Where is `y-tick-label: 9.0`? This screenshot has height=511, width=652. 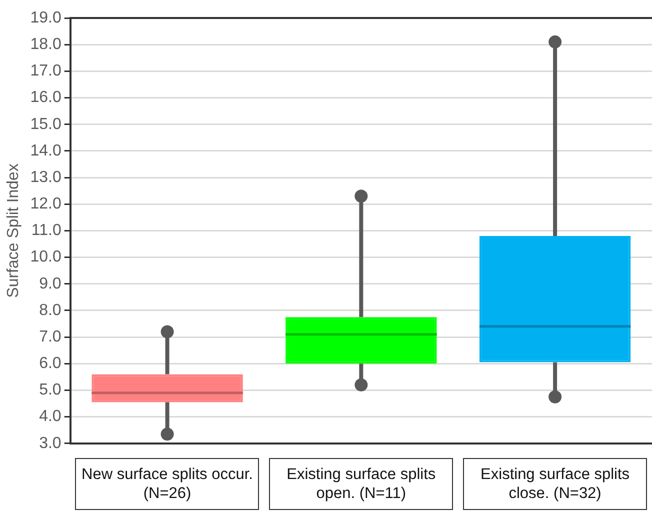 y-tick-label: 9.0 is located at coordinates (50, 283).